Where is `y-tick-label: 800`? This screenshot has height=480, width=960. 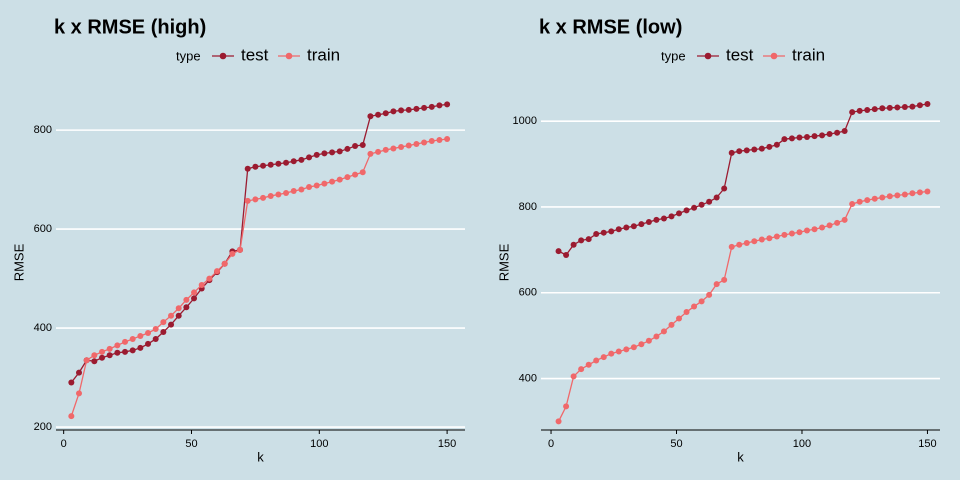 y-tick-label: 800 is located at coordinates (43, 130).